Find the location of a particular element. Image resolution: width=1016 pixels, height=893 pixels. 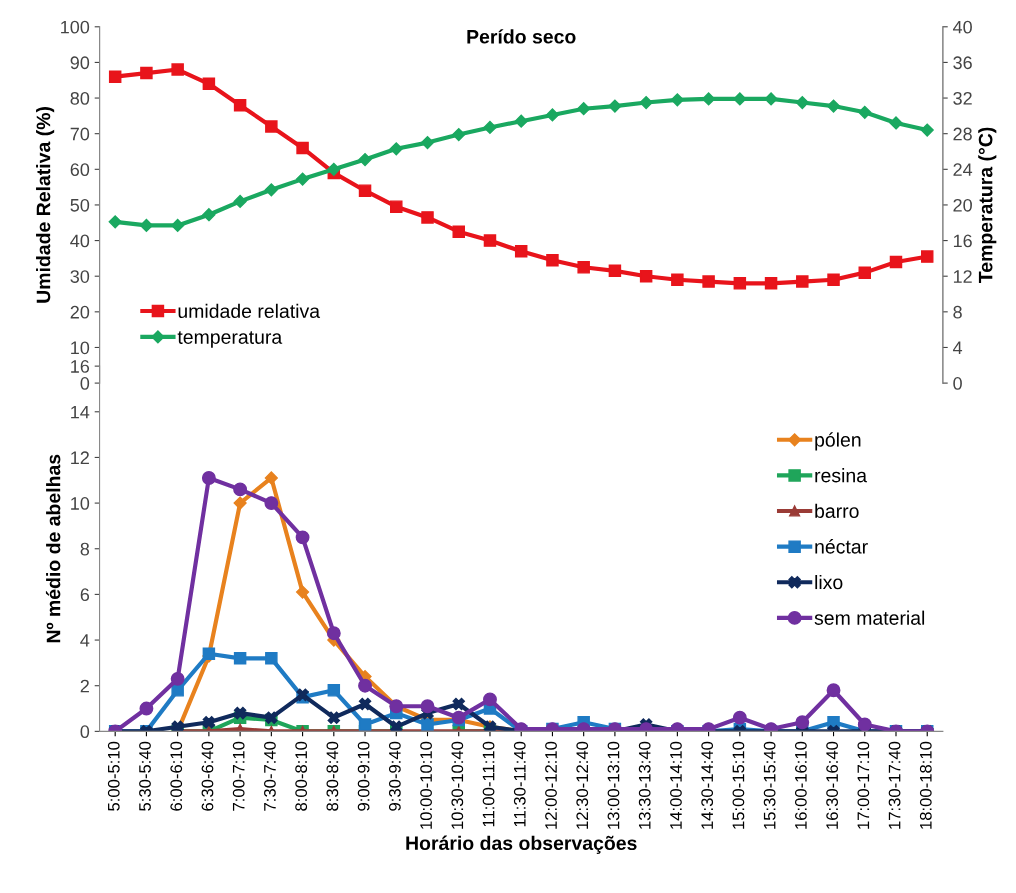

y2-tick-label: 36 is located at coordinates (962, 63).